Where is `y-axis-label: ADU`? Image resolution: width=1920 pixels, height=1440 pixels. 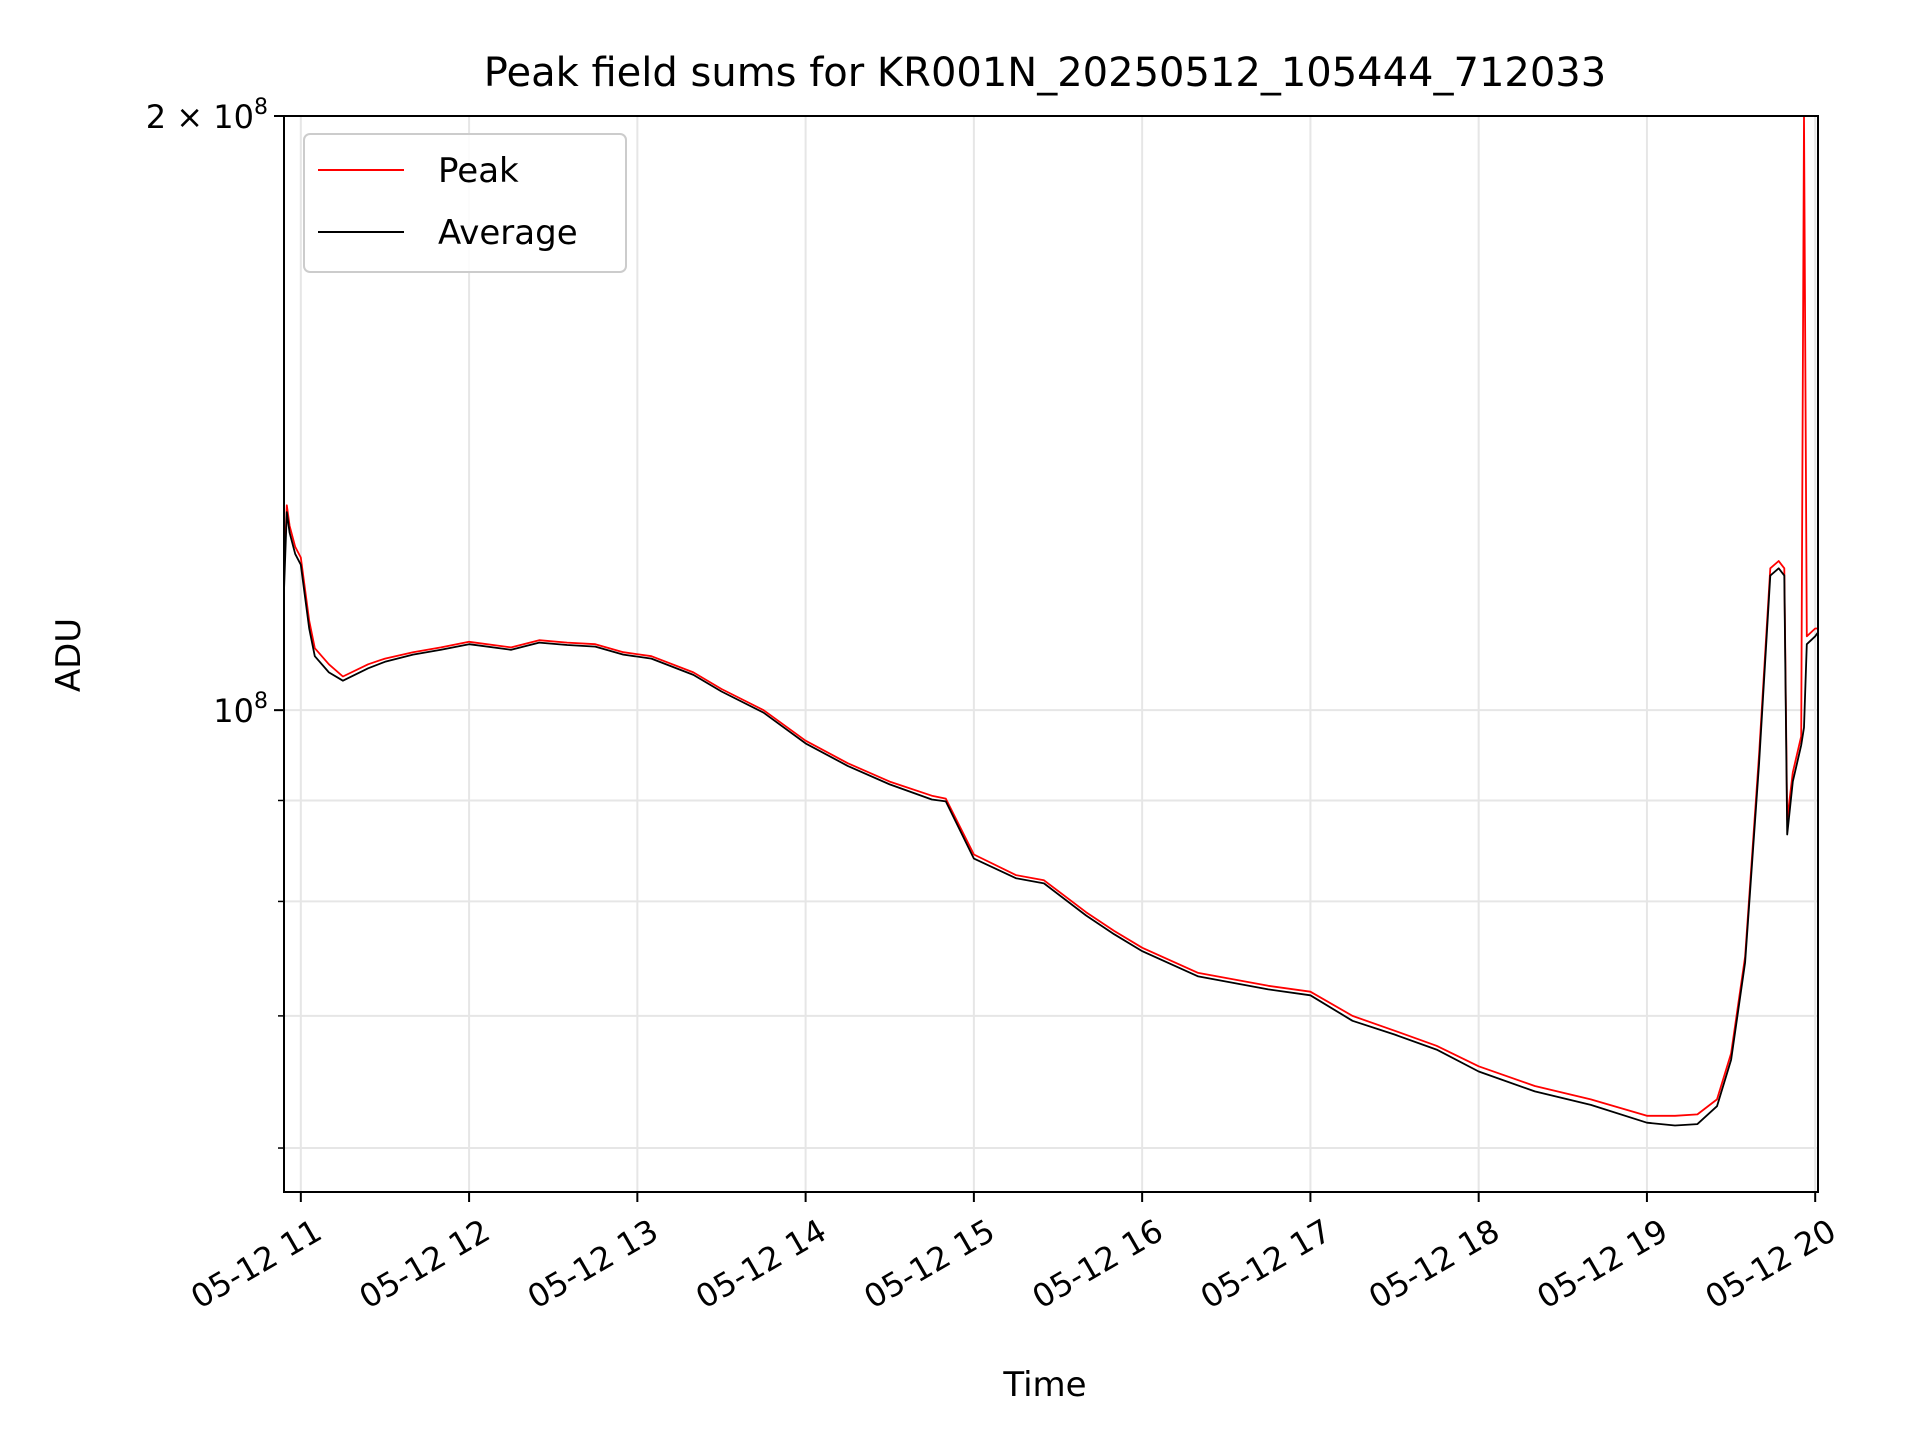 y-axis-label: ADU is located at coordinates (69, 655).